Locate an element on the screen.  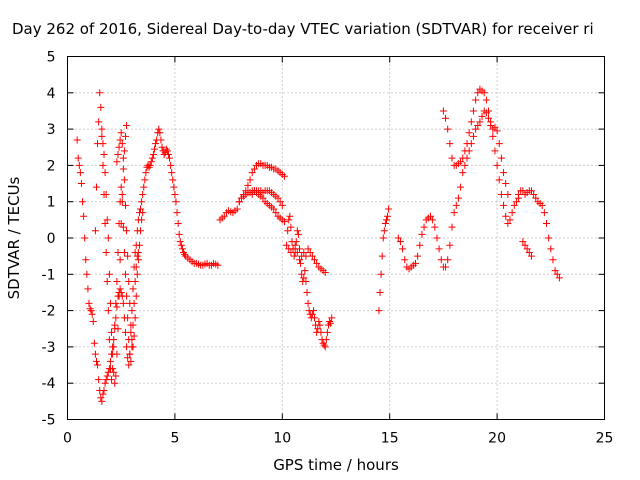
y-tick-label: -1 is located at coordinates (49, 275).